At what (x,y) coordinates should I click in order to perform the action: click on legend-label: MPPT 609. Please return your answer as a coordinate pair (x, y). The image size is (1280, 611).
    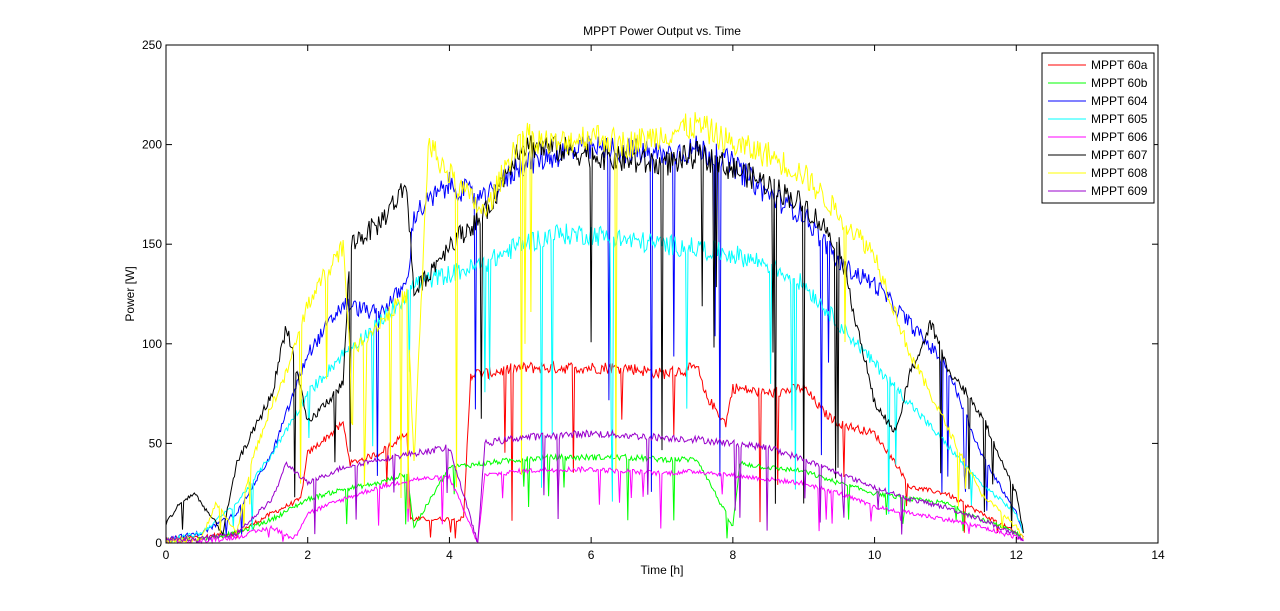
    Looking at the image, I should click on (1119, 191).